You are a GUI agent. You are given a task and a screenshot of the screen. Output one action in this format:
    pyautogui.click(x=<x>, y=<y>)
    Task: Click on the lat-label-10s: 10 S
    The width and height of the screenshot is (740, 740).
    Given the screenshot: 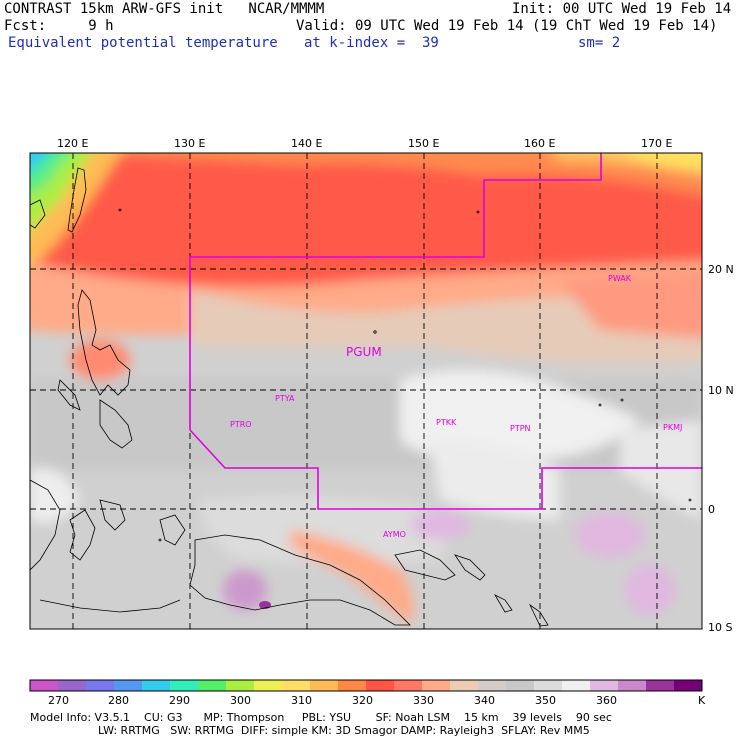 What is the action you would take?
    pyautogui.click(x=720, y=627)
    